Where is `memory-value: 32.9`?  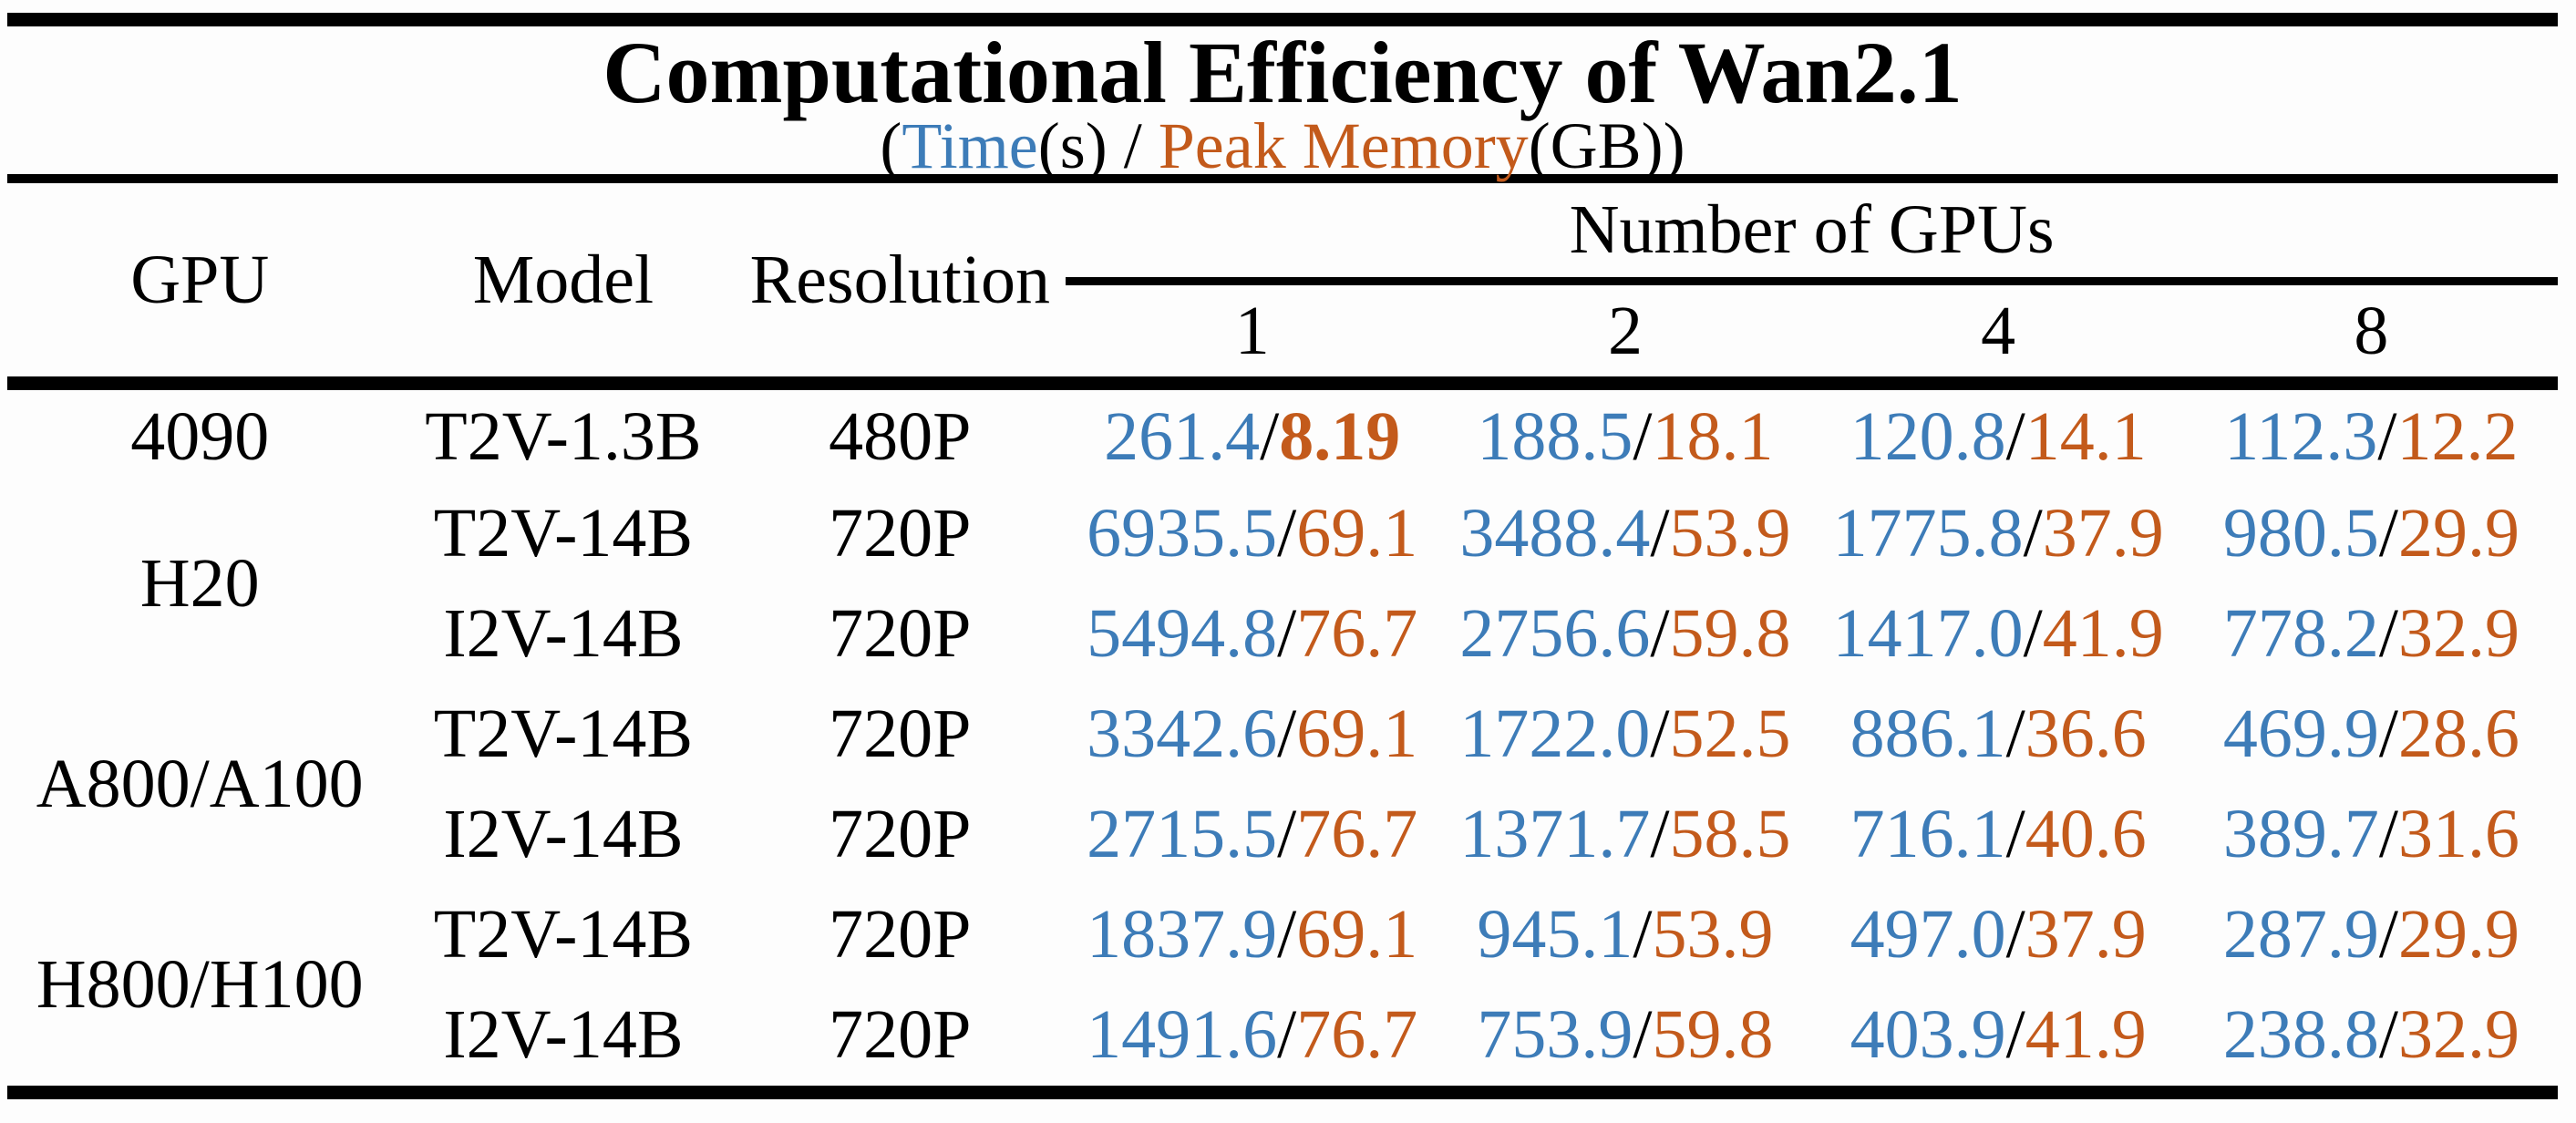 memory-value: 32.9 is located at coordinates (2458, 633).